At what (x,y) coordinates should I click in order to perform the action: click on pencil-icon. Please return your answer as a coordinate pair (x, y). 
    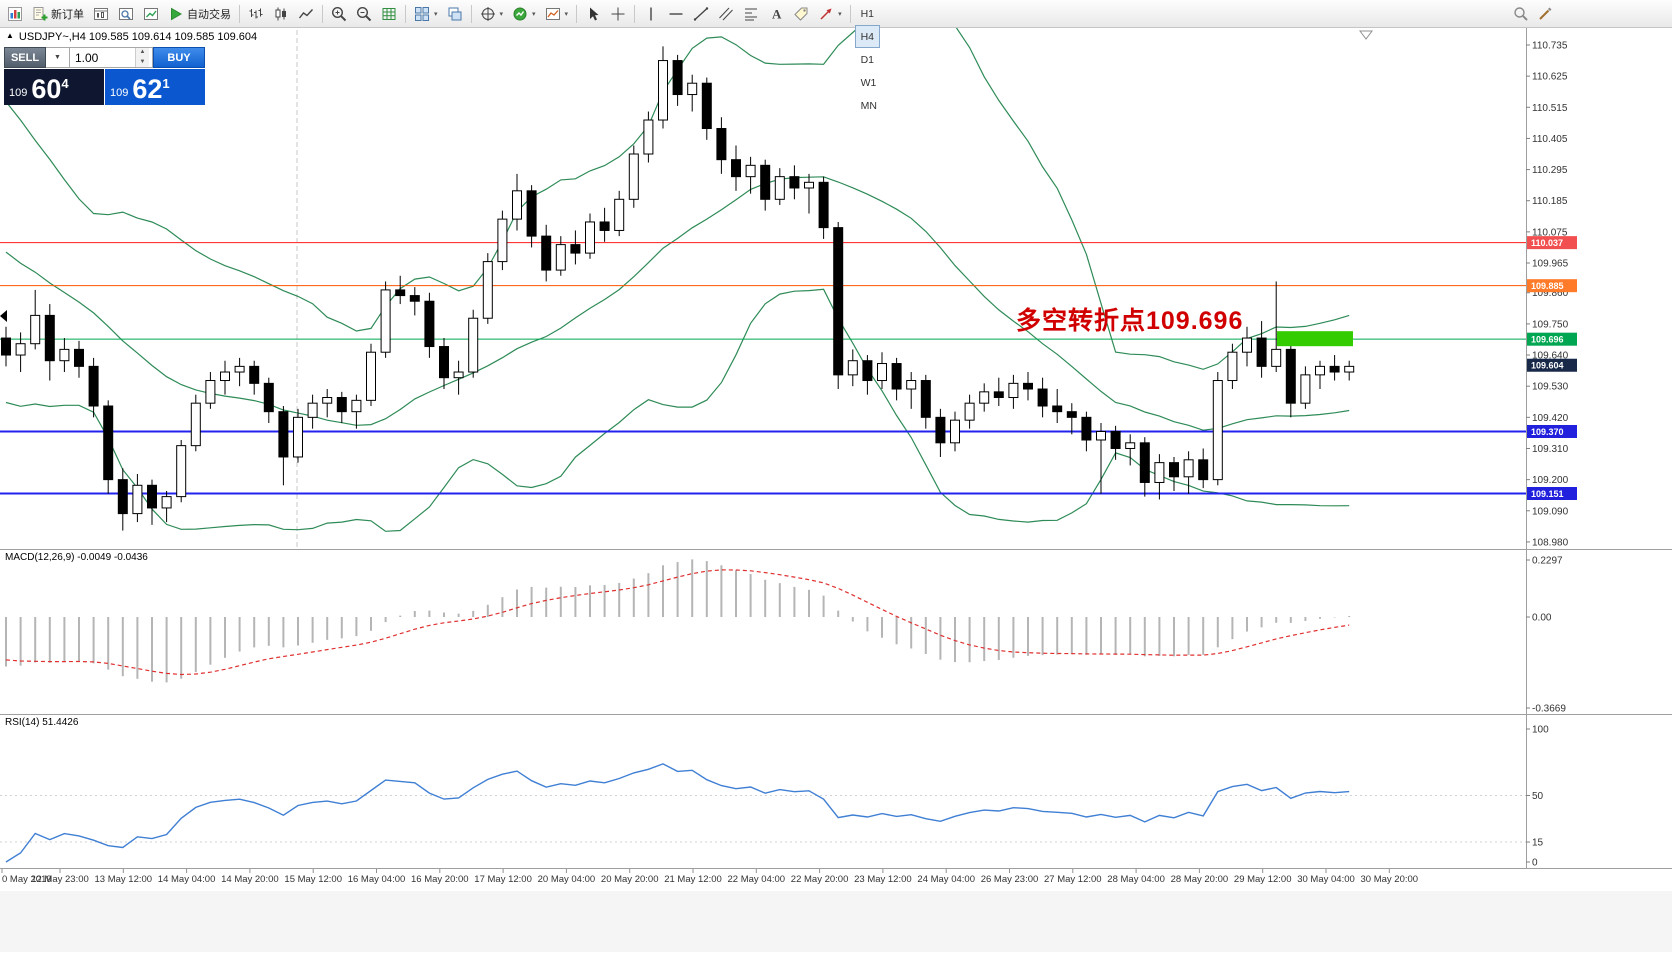
    Looking at the image, I should click on (1545, 13).